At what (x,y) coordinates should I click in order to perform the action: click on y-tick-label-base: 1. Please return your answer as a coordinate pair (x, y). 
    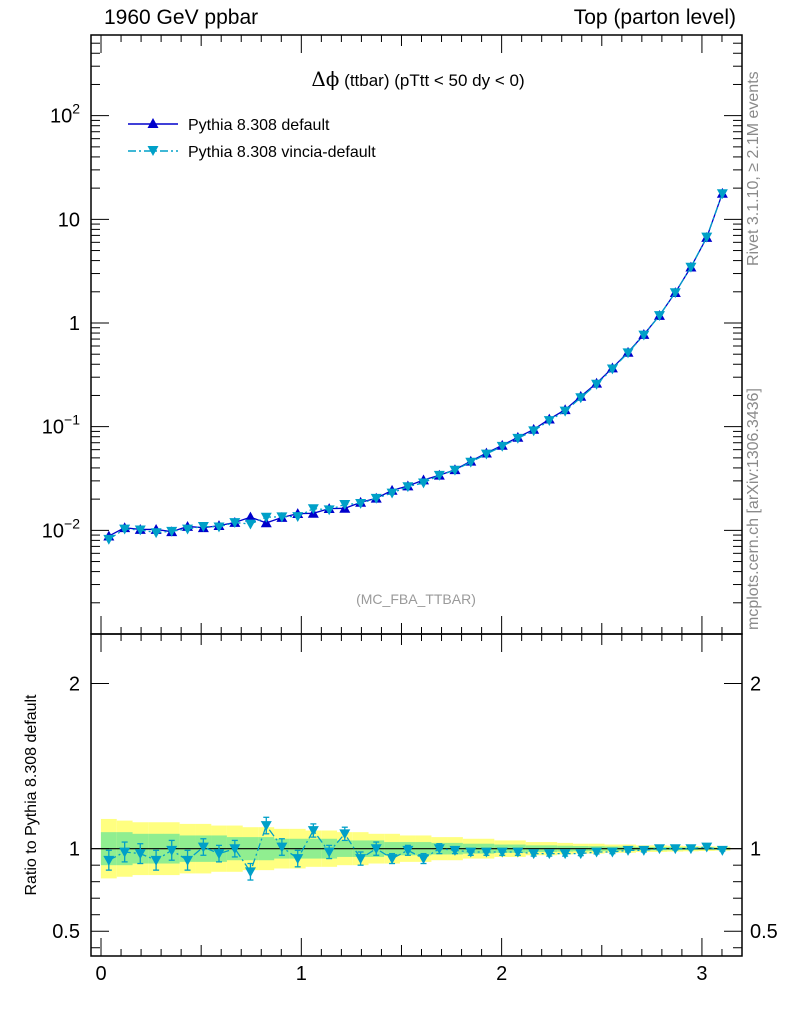
    Looking at the image, I should click on (74, 324).